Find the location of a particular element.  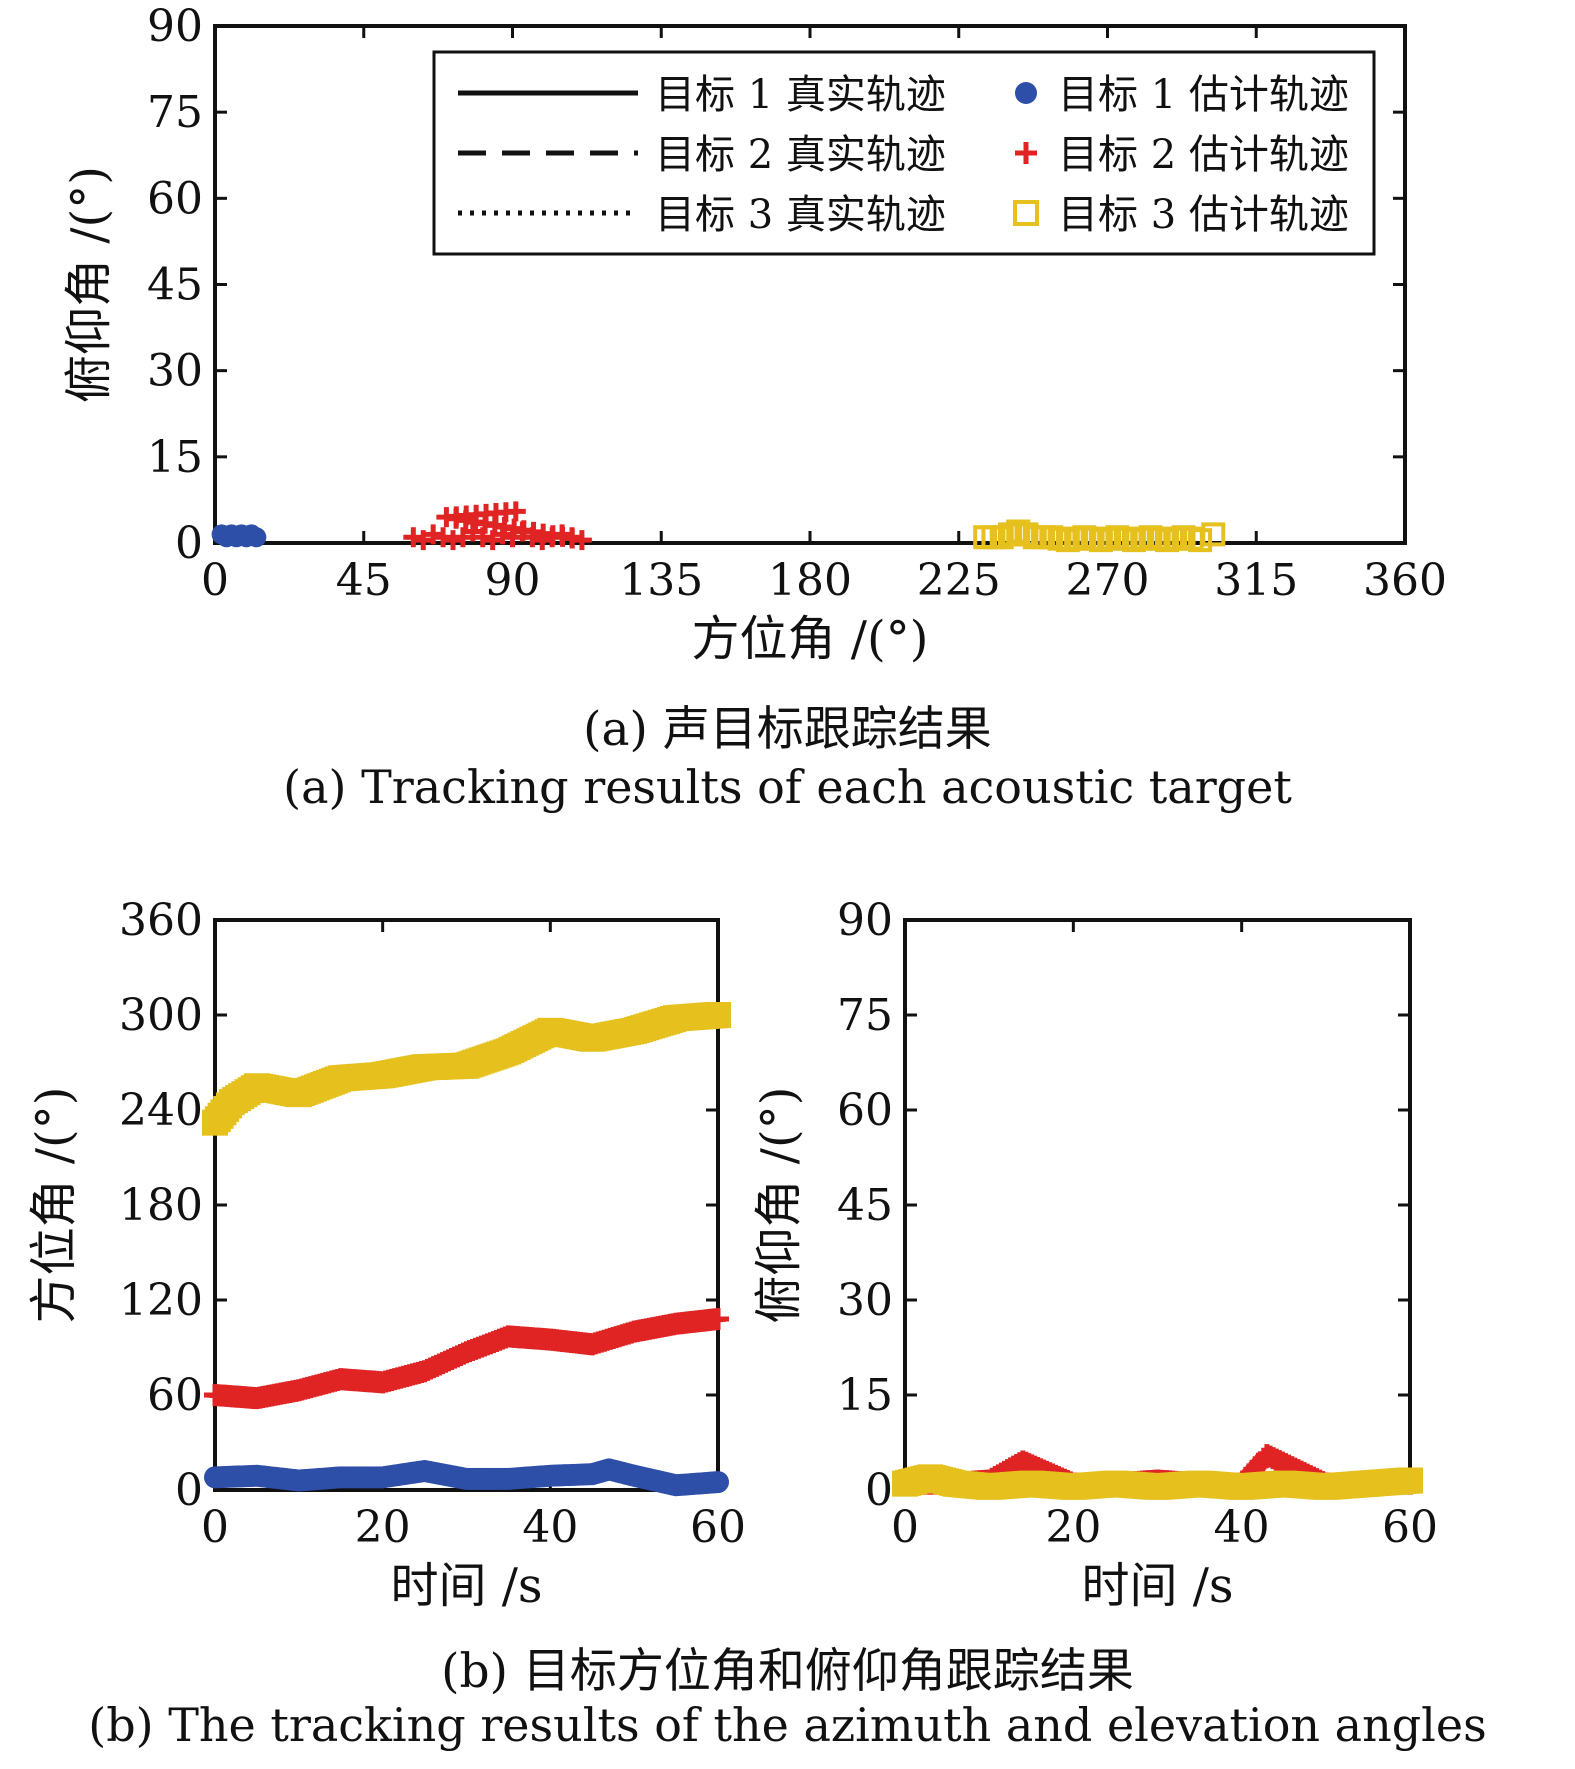

y-tick-label: 360 is located at coordinates (161, 920).